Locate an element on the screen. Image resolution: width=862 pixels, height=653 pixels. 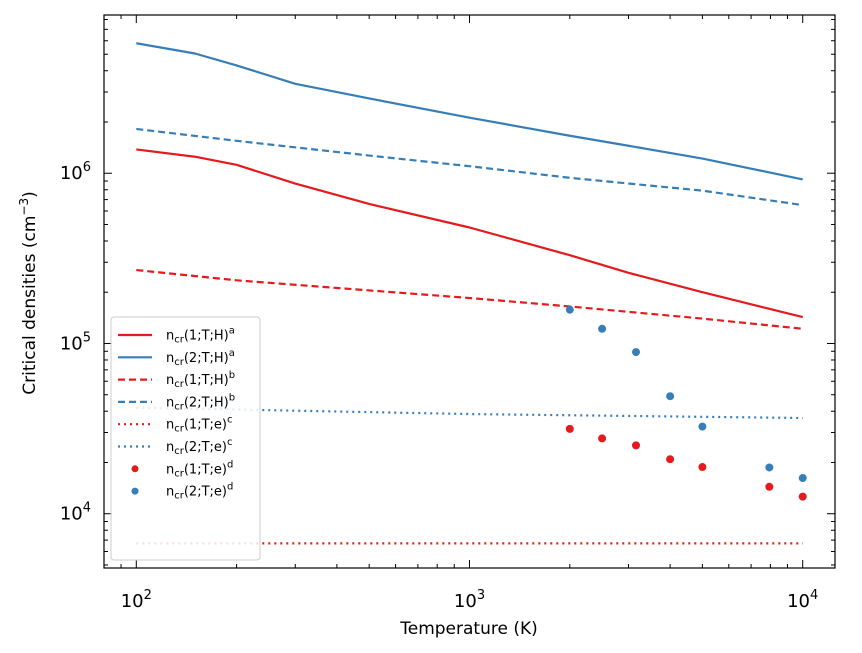
x-tick-label: 10⁴ is located at coordinates (802, 600).